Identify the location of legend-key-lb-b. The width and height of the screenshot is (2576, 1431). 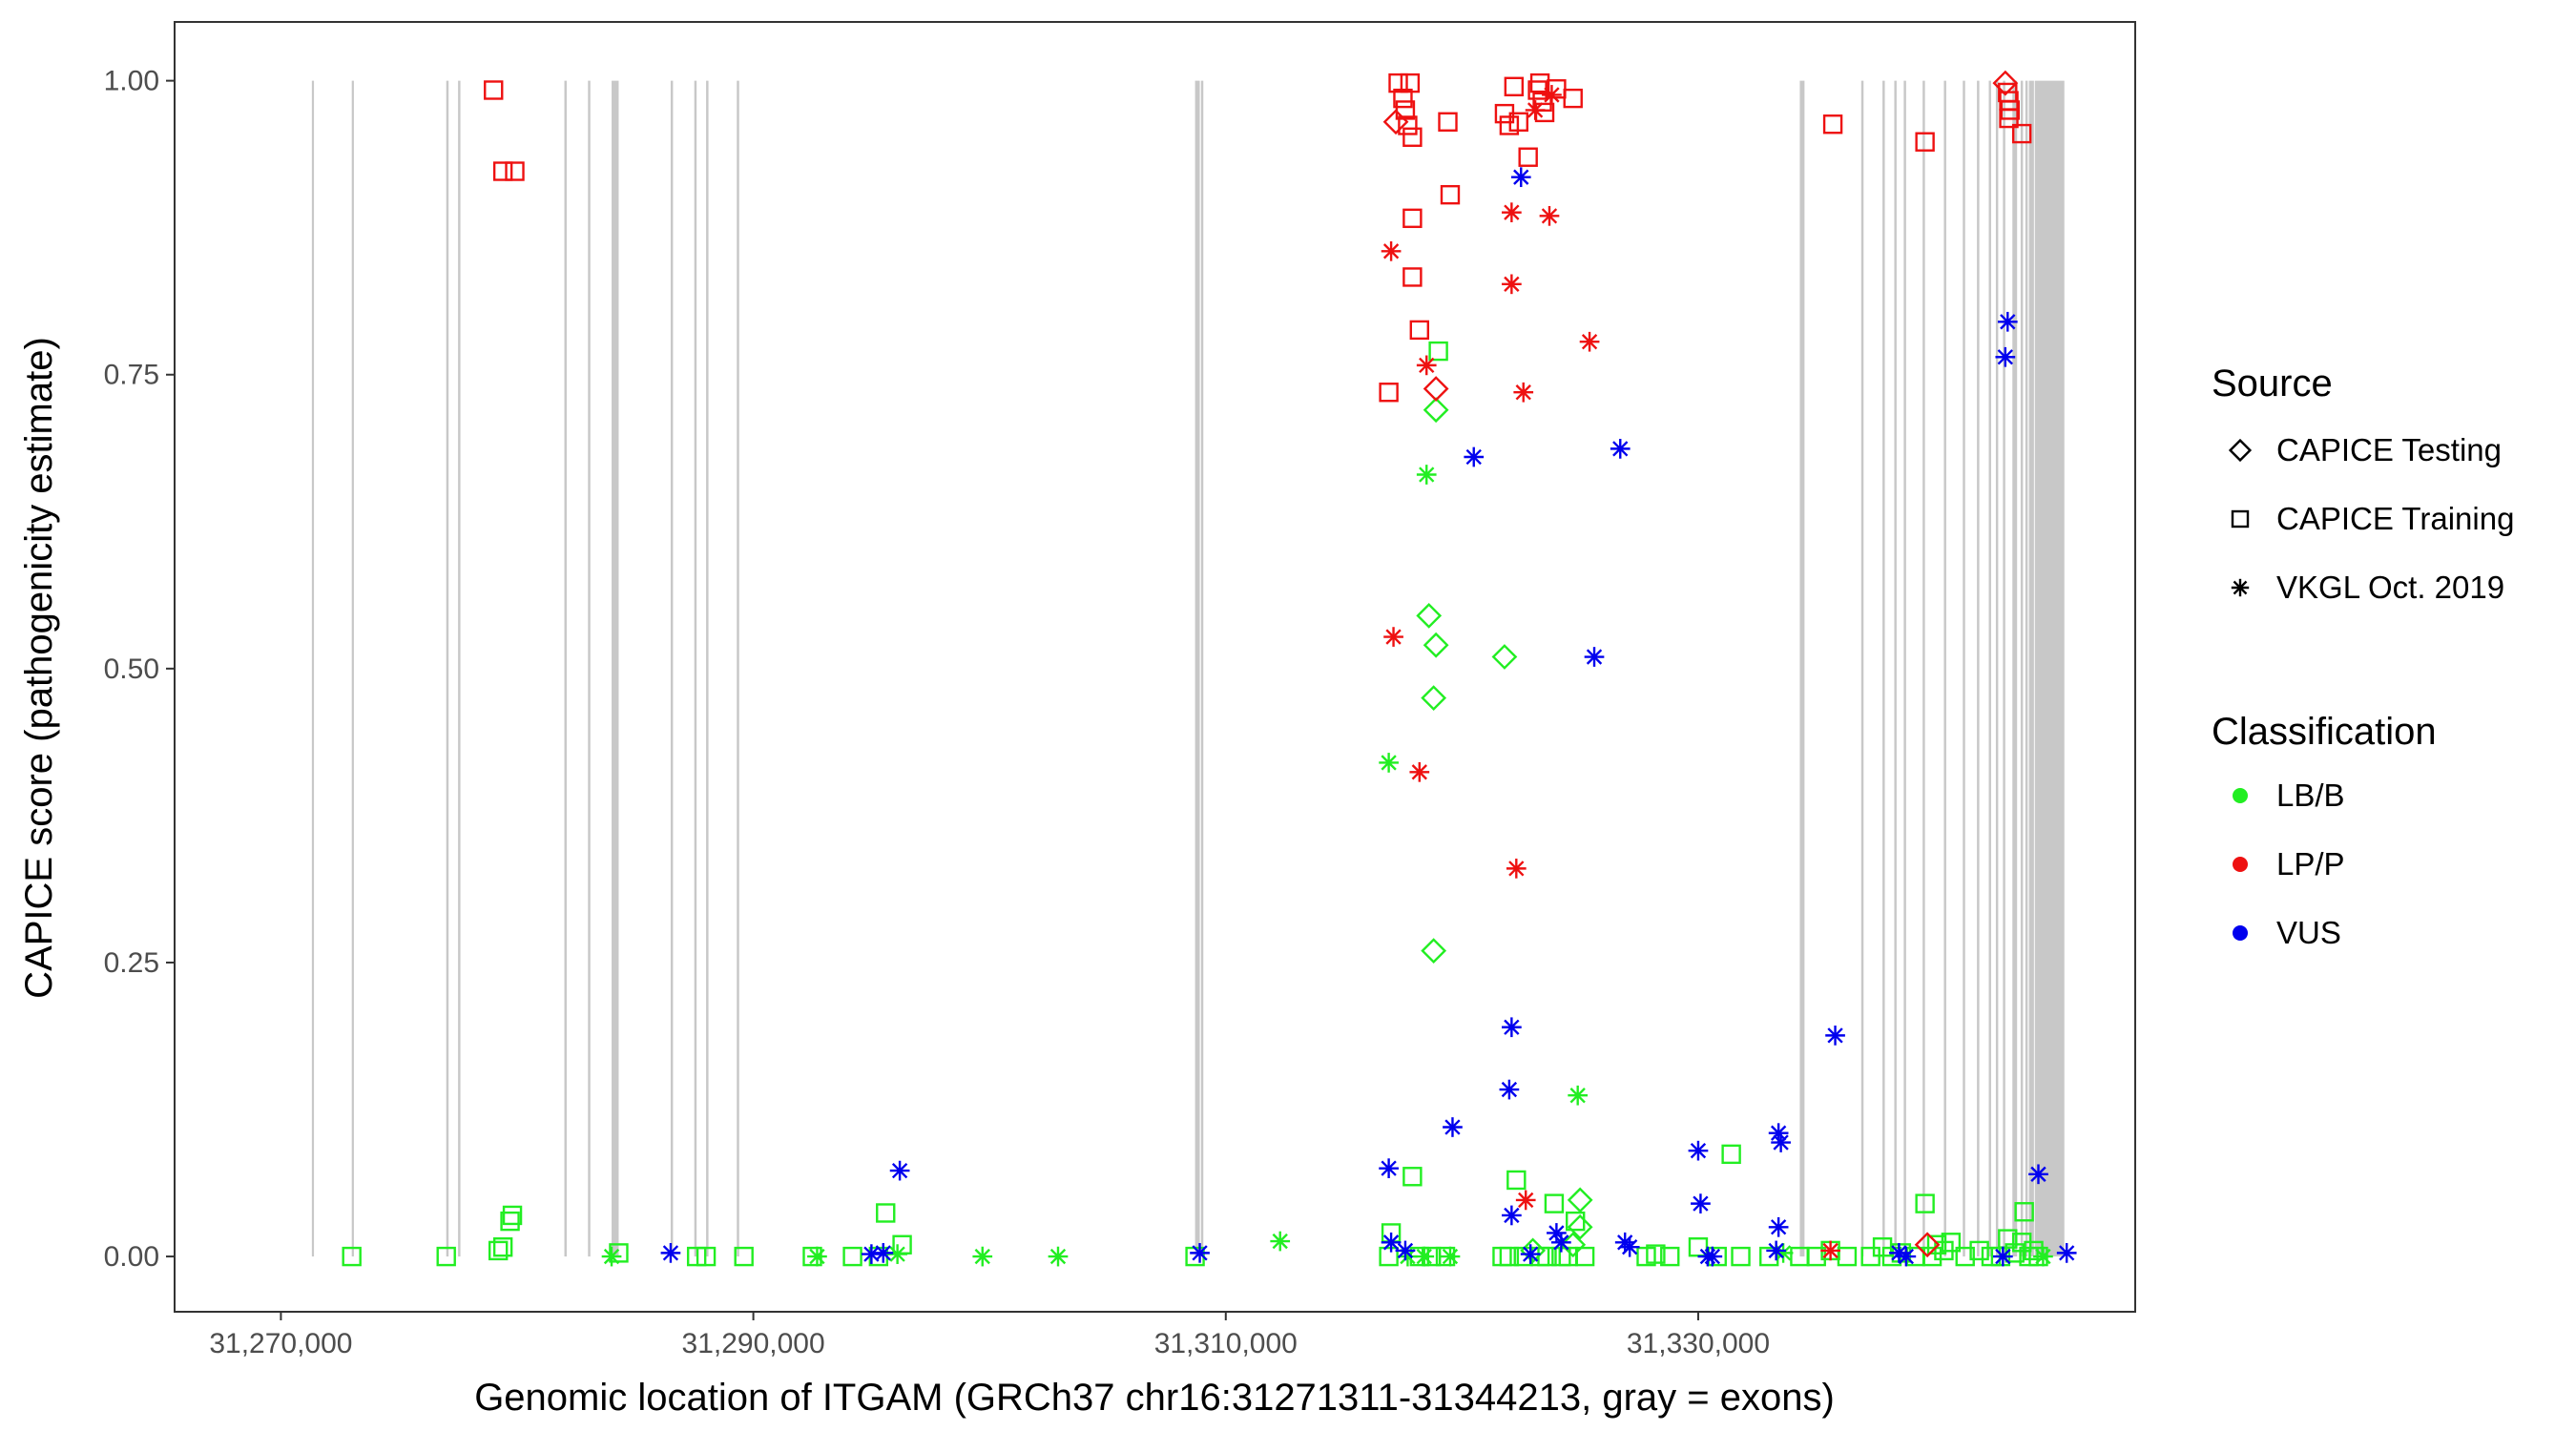
(2240, 795).